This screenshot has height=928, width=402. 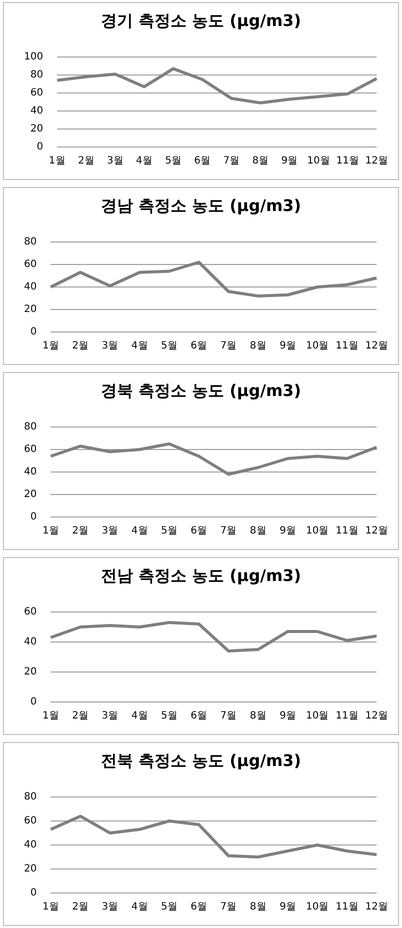 I want to click on chart-title: 경북 측정소 농도 (µg/m3), so click(x=201, y=391).